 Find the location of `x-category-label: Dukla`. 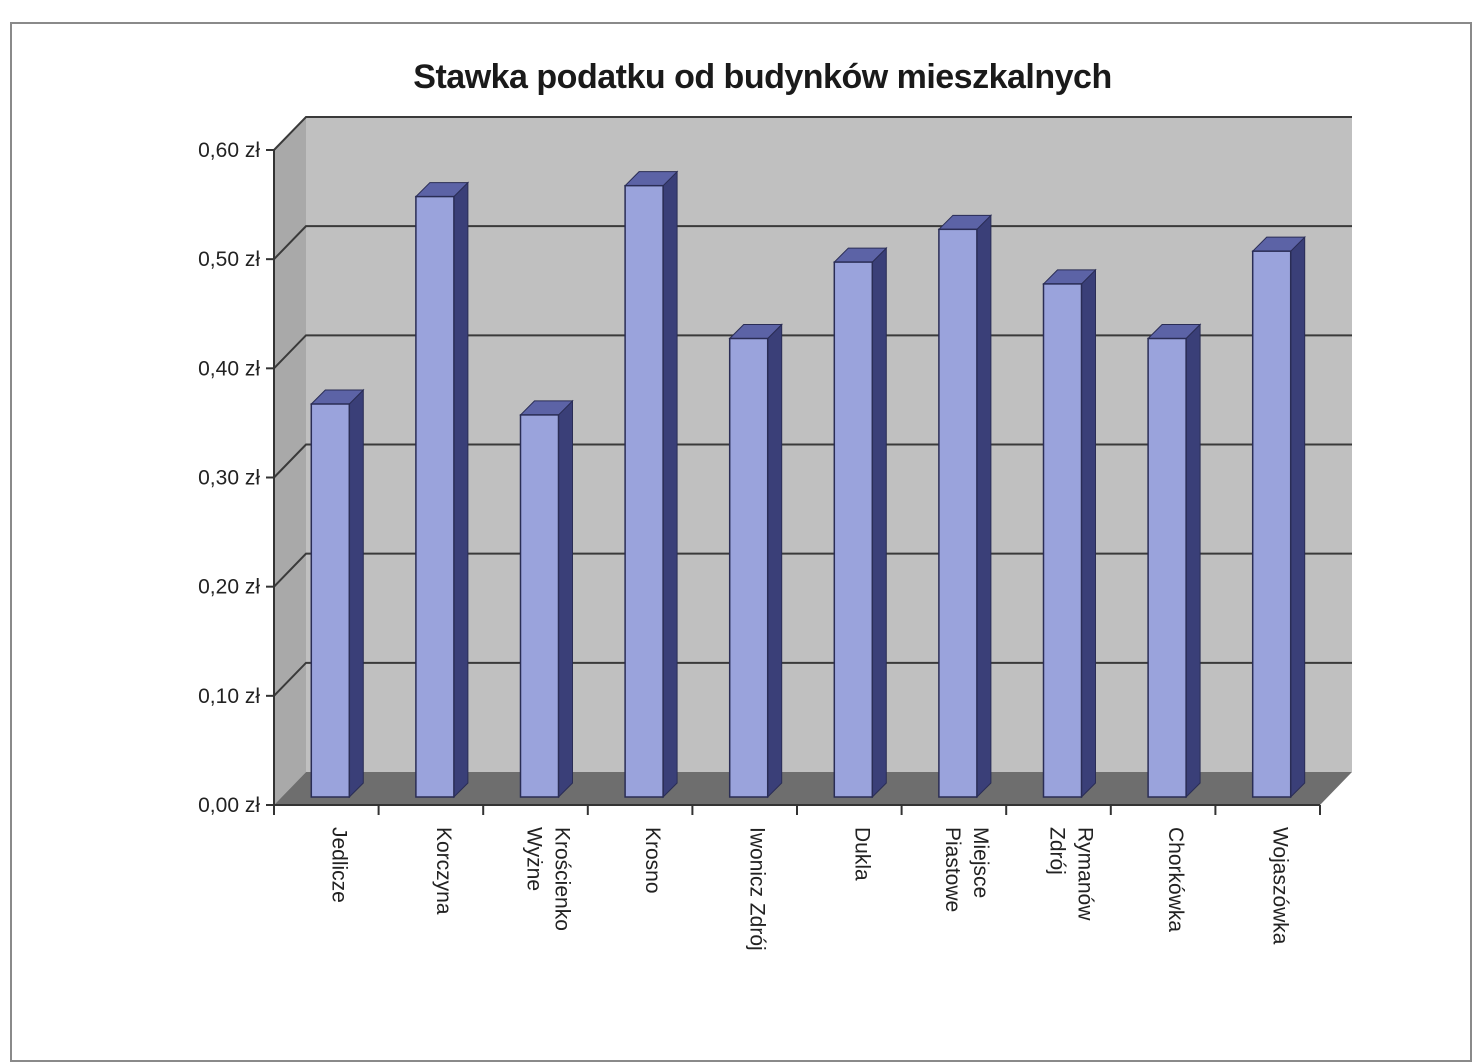

x-category-label: Dukla is located at coordinates (861, 854).